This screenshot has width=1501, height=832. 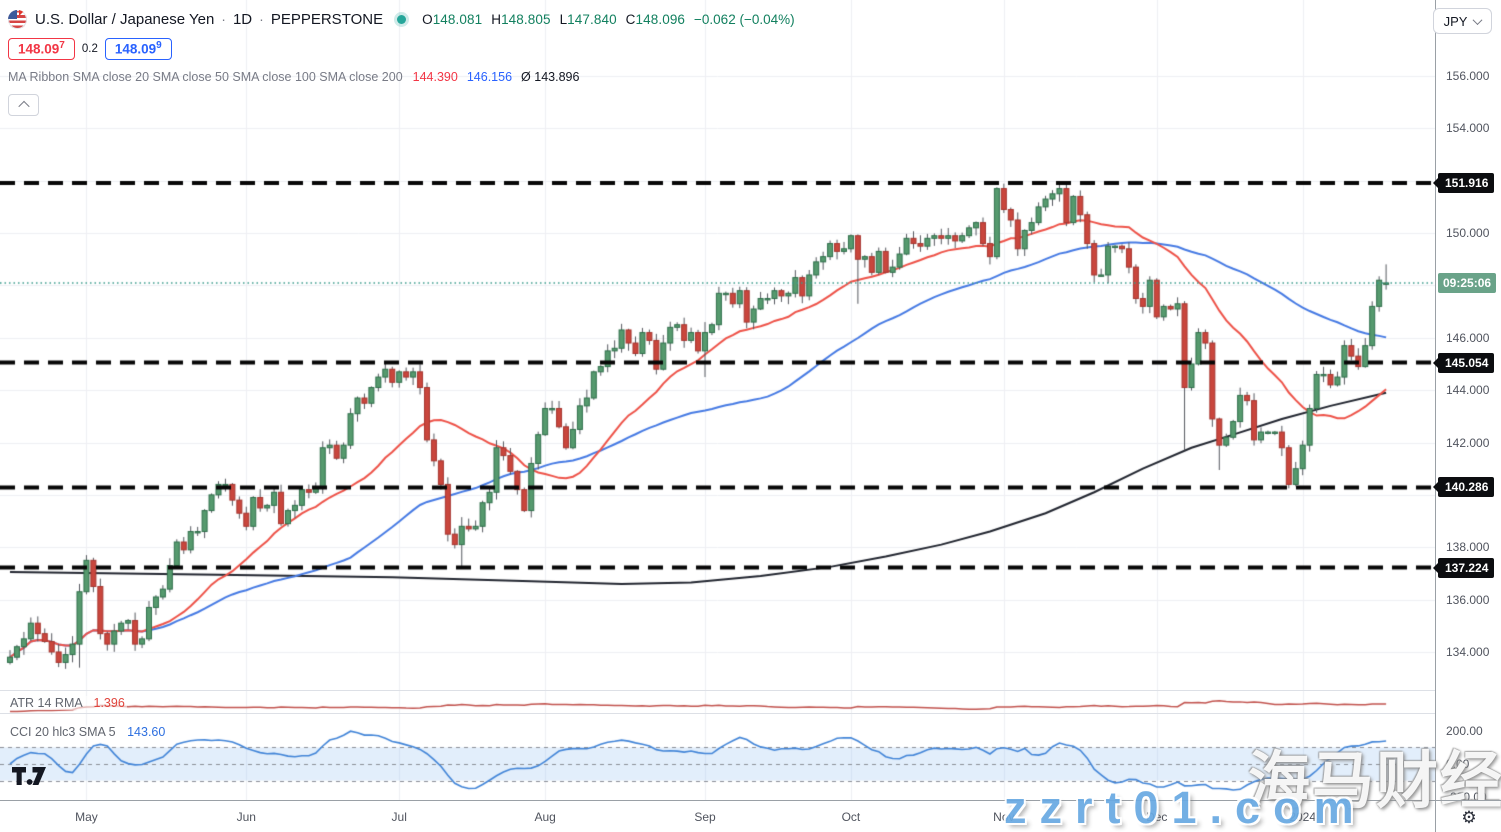 What do you see at coordinates (851, 817) in the screenshot?
I see `time-axis-label: Oct` at bounding box center [851, 817].